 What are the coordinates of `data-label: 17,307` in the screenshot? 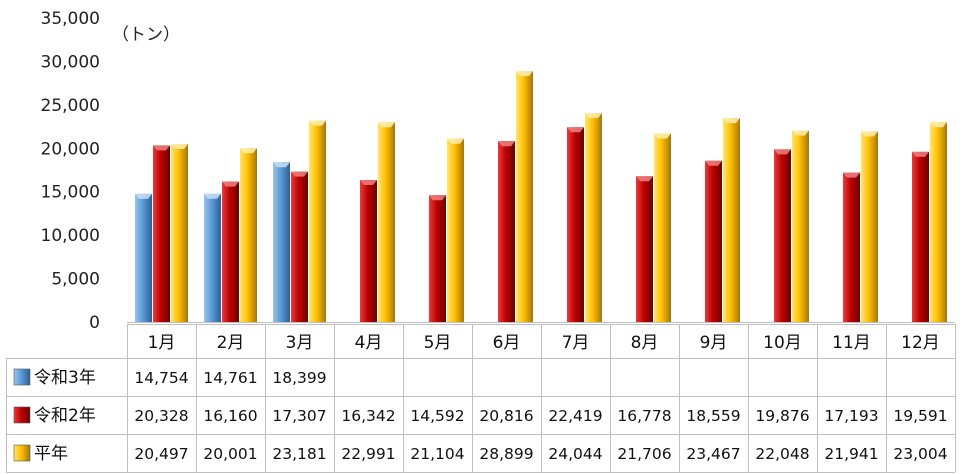 It's located at (299, 416).